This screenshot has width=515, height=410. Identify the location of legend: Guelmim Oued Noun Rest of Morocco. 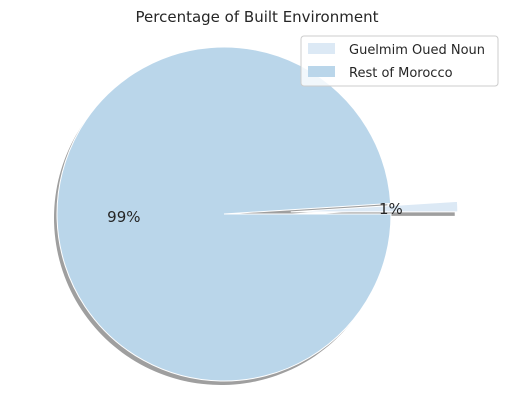
(399, 61).